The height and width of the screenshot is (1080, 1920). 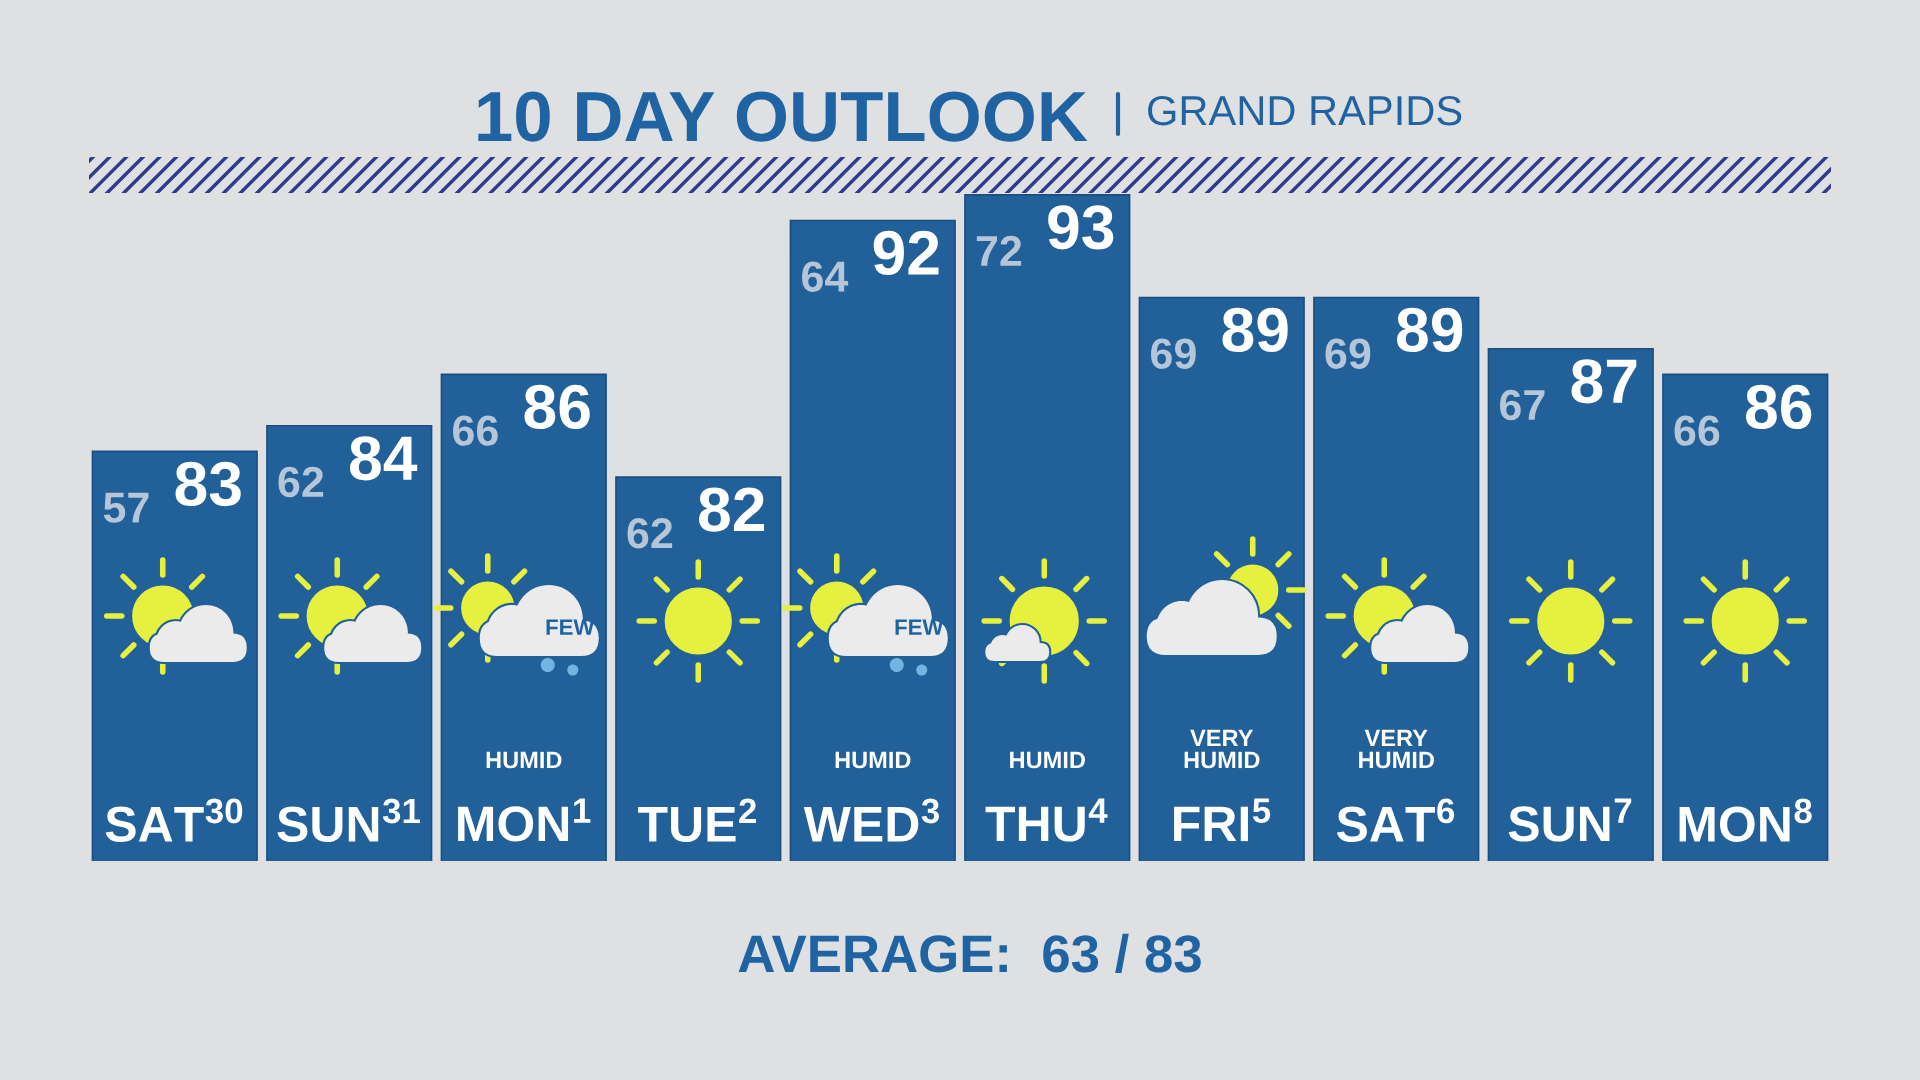 I want to click on chart-title: 10 DAY OUTLOOK, so click(x=783, y=116).